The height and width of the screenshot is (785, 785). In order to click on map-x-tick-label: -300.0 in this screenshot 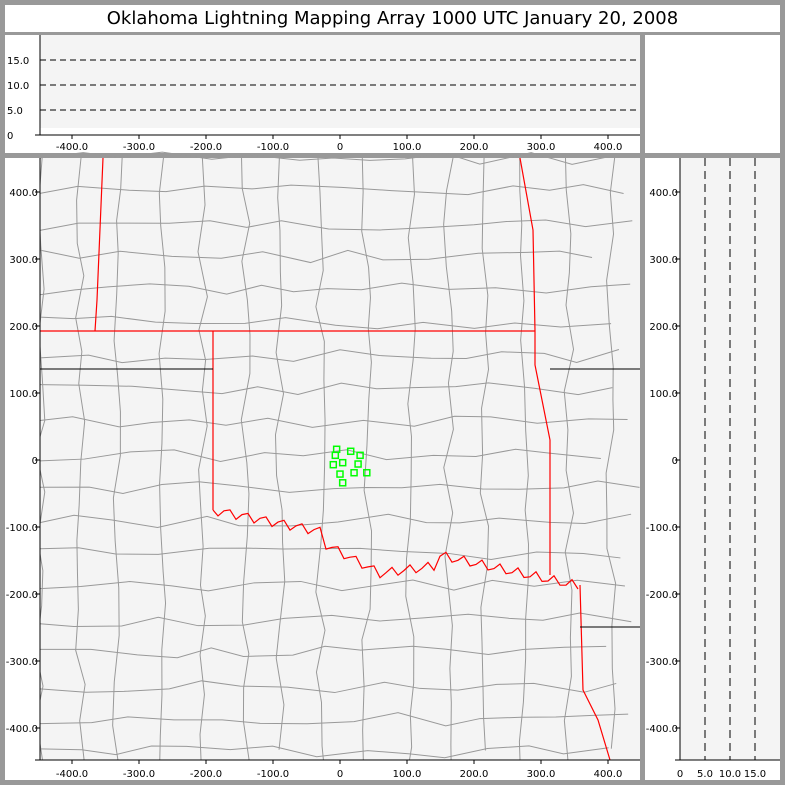, I will do `click(139, 774)`.